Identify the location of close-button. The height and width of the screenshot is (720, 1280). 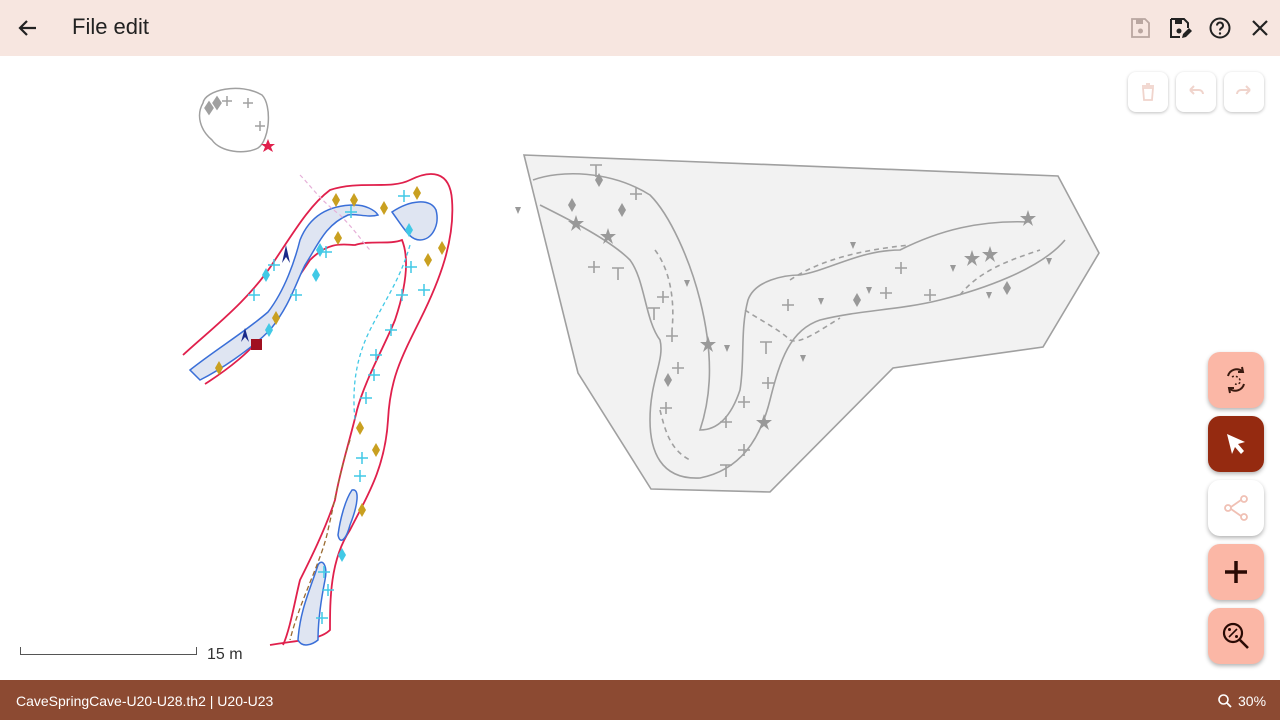
(1260, 28).